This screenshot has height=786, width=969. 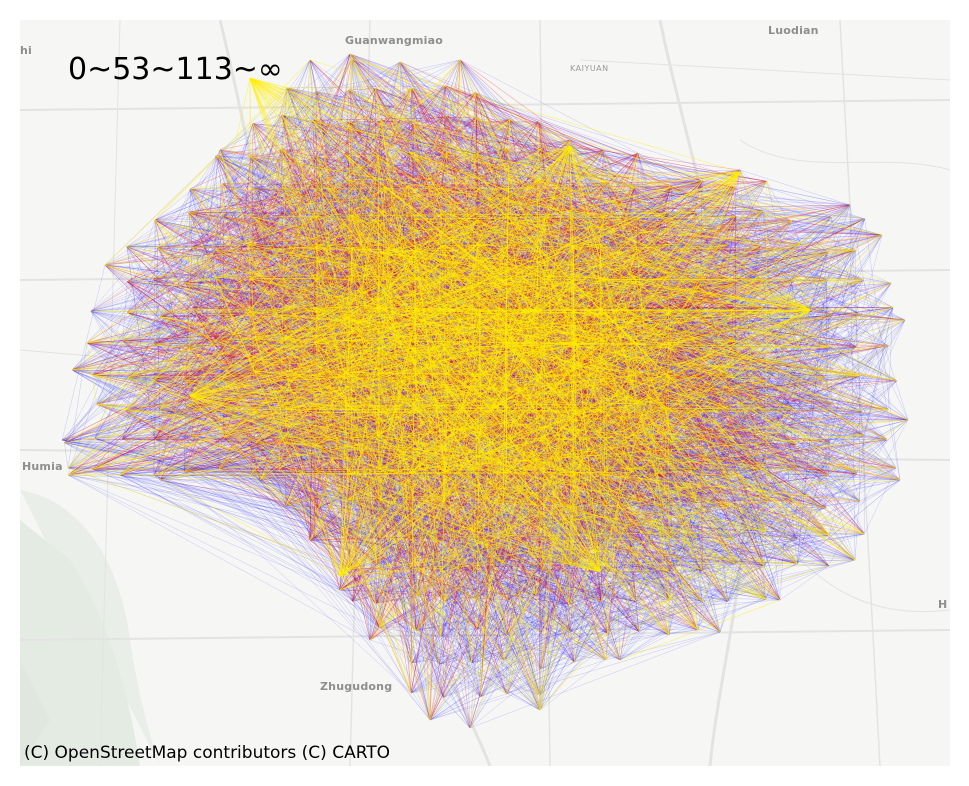 What do you see at coordinates (793, 30) in the screenshot?
I see `place-label-luodian: Luodian` at bounding box center [793, 30].